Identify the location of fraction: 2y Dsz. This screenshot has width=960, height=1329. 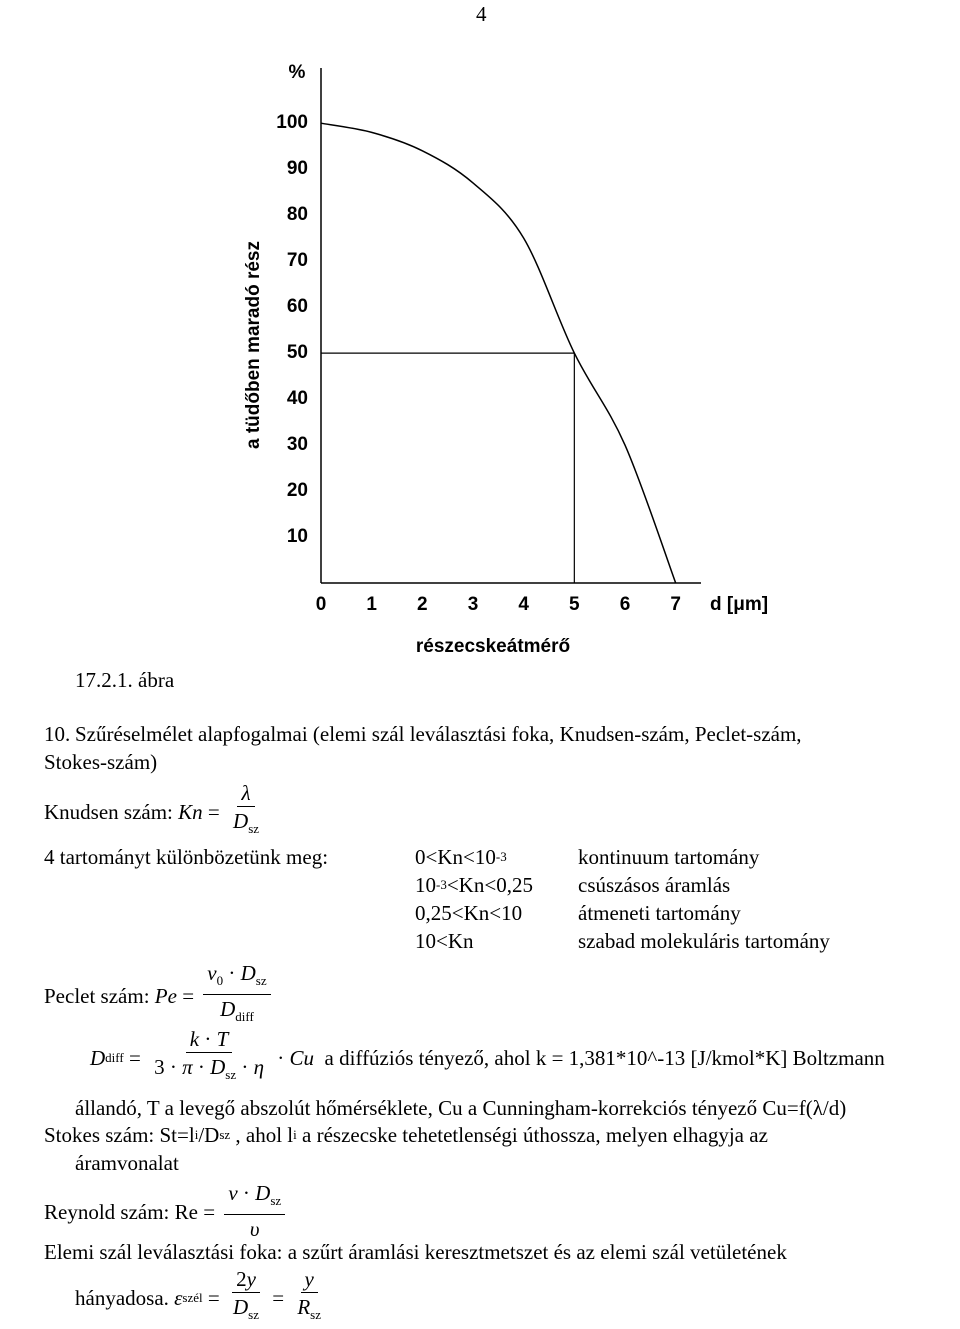
(246, 1297).